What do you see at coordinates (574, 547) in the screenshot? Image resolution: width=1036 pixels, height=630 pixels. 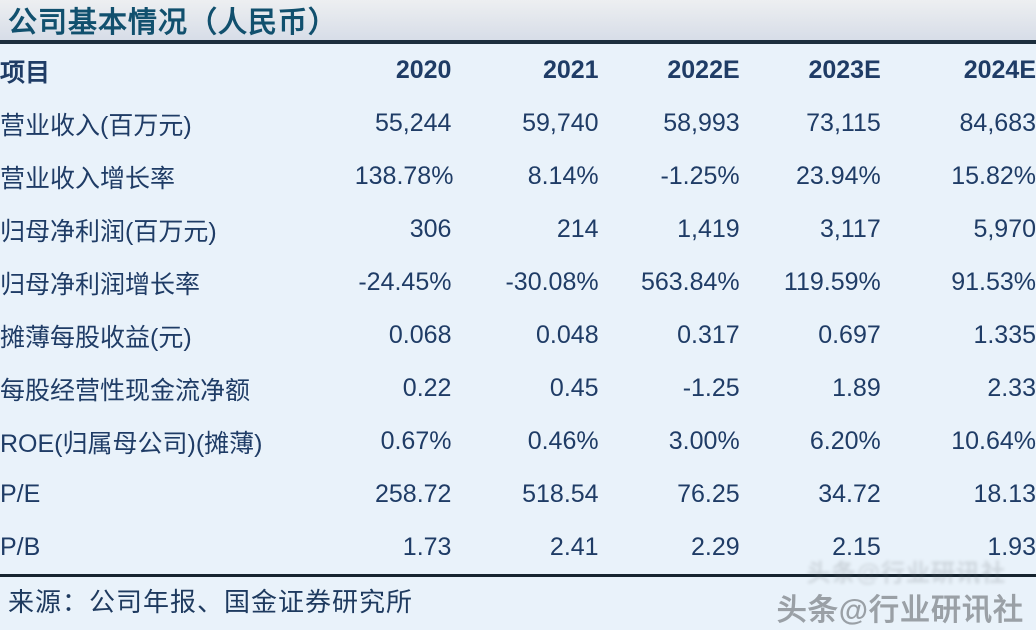 I see `row-value: 2.41` at bounding box center [574, 547].